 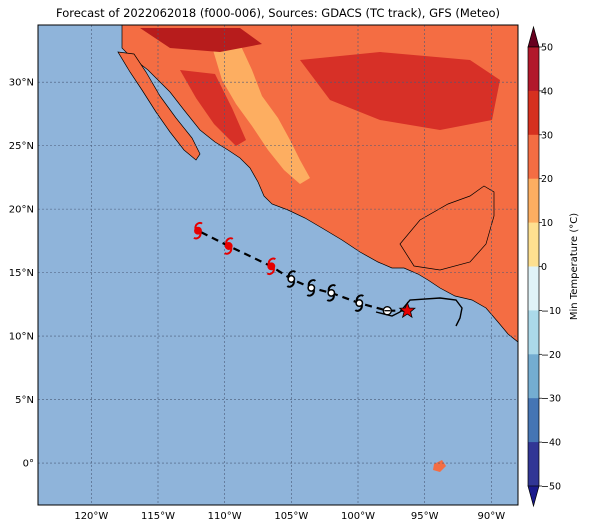 What do you see at coordinates (419, 312) in the screenshot?
I see `observed-track-line` at bounding box center [419, 312].